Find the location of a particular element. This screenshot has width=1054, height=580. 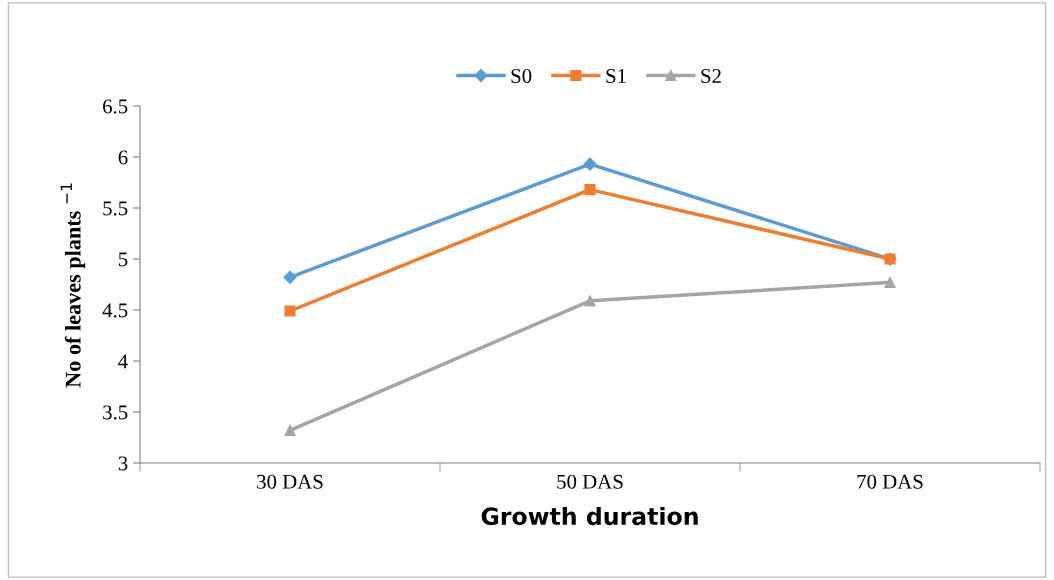

x-tick-label: 70 DAS is located at coordinates (890, 481).